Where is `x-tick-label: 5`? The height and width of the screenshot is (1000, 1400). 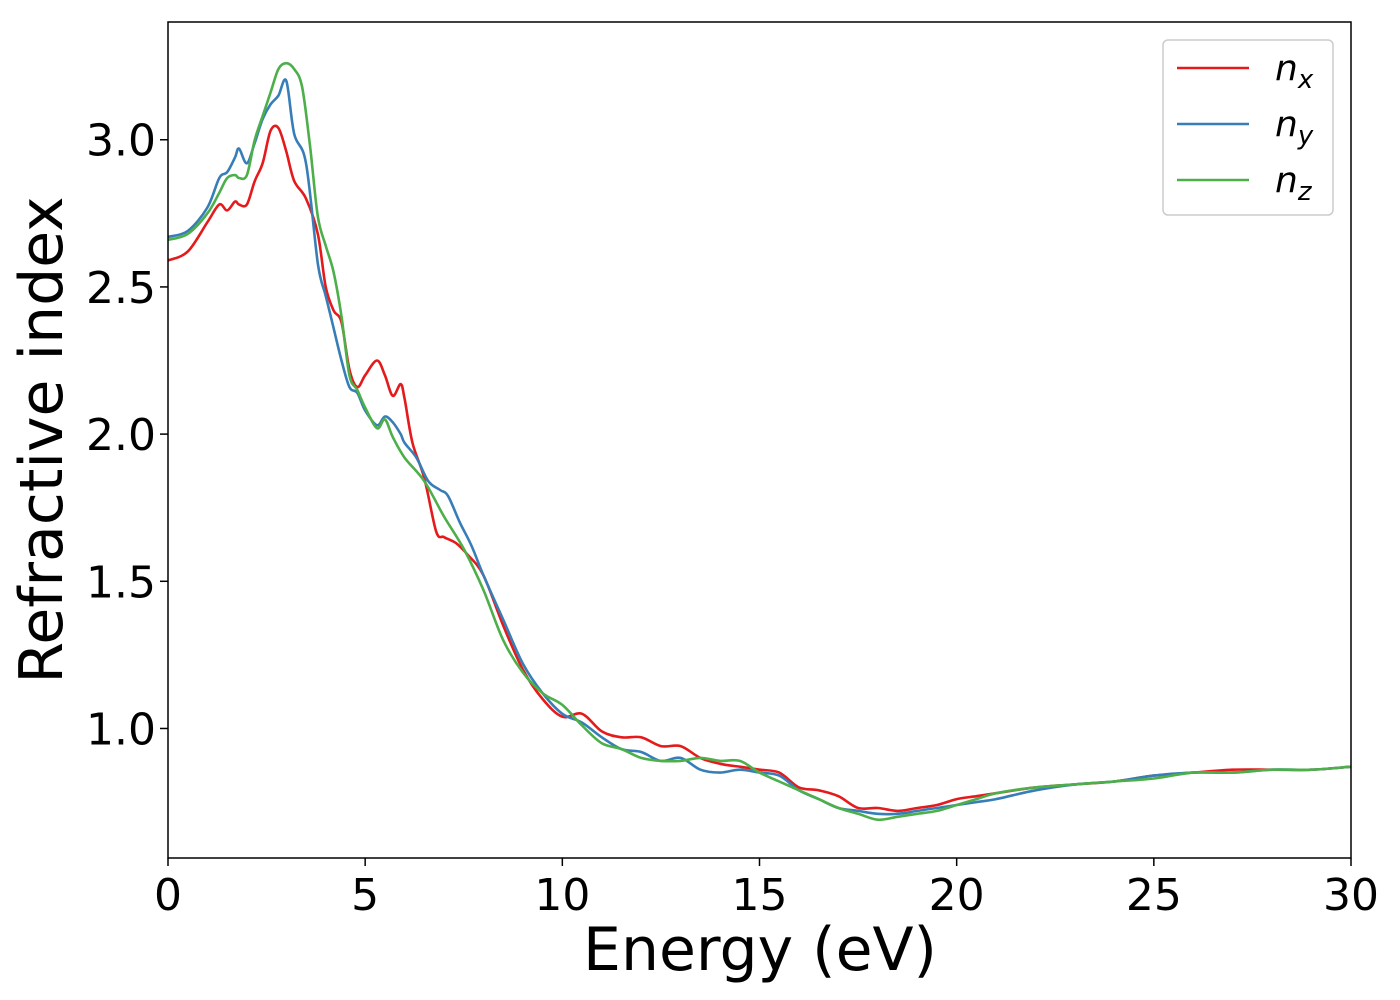
x-tick-label: 5 is located at coordinates (365, 895).